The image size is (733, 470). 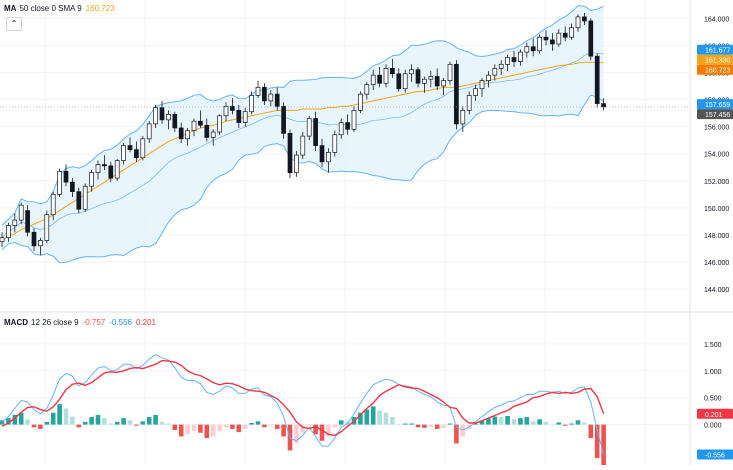 I want to click on macd-legend: MACD 12 26 close 9 -0.757 -0.556 0.201, so click(x=80, y=322).